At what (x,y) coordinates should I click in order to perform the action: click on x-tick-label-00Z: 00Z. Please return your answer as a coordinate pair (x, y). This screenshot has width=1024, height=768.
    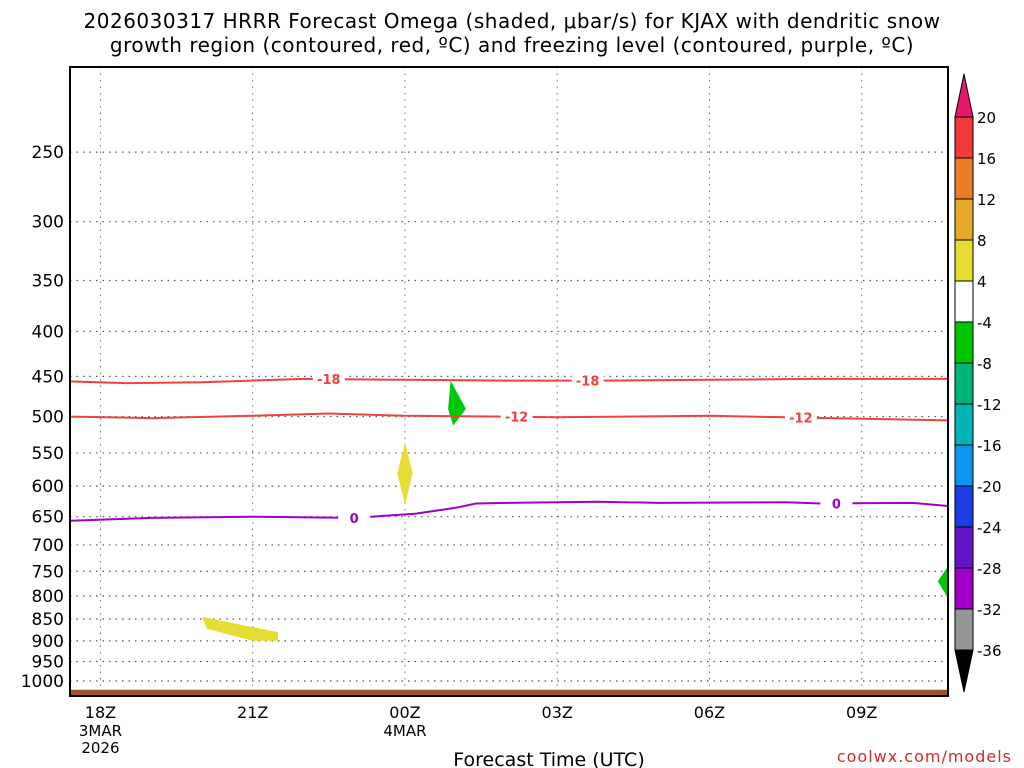
    Looking at the image, I should click on (404, 712).